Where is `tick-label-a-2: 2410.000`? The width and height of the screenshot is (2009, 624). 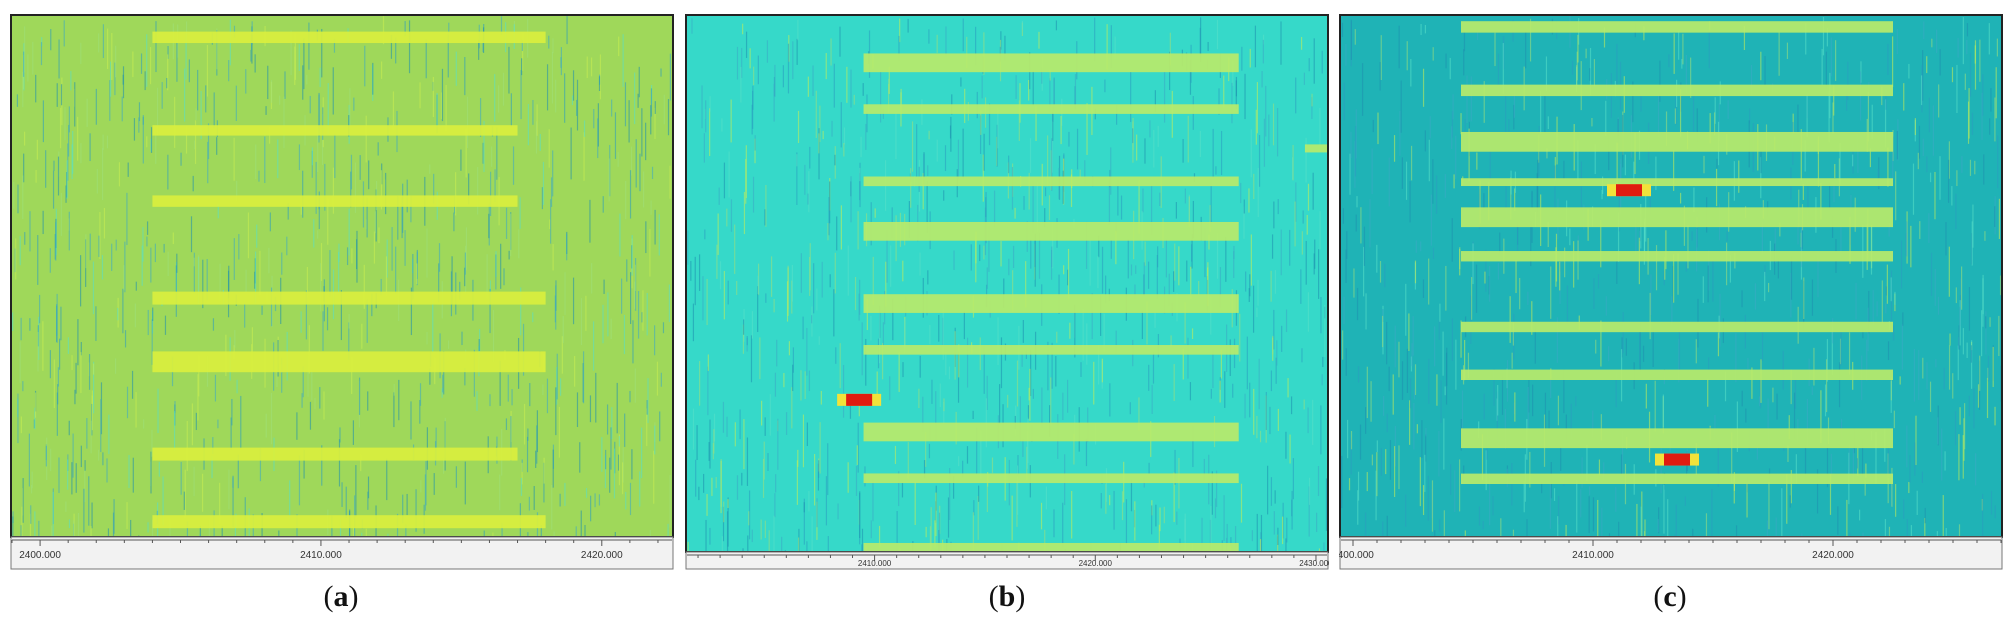
tick-label-a-2: 2410.000 is located at coordinates (321, 555).